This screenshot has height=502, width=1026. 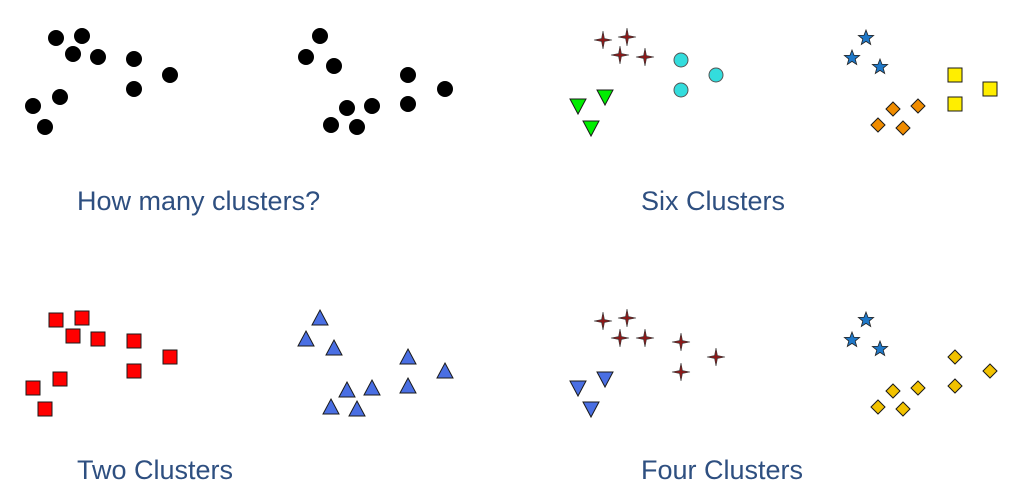 What do you see at coordinates (155, 470) in the screenshot?
I see `caption-two-clusters: Two Clusters` at bounding box center [155, 470].